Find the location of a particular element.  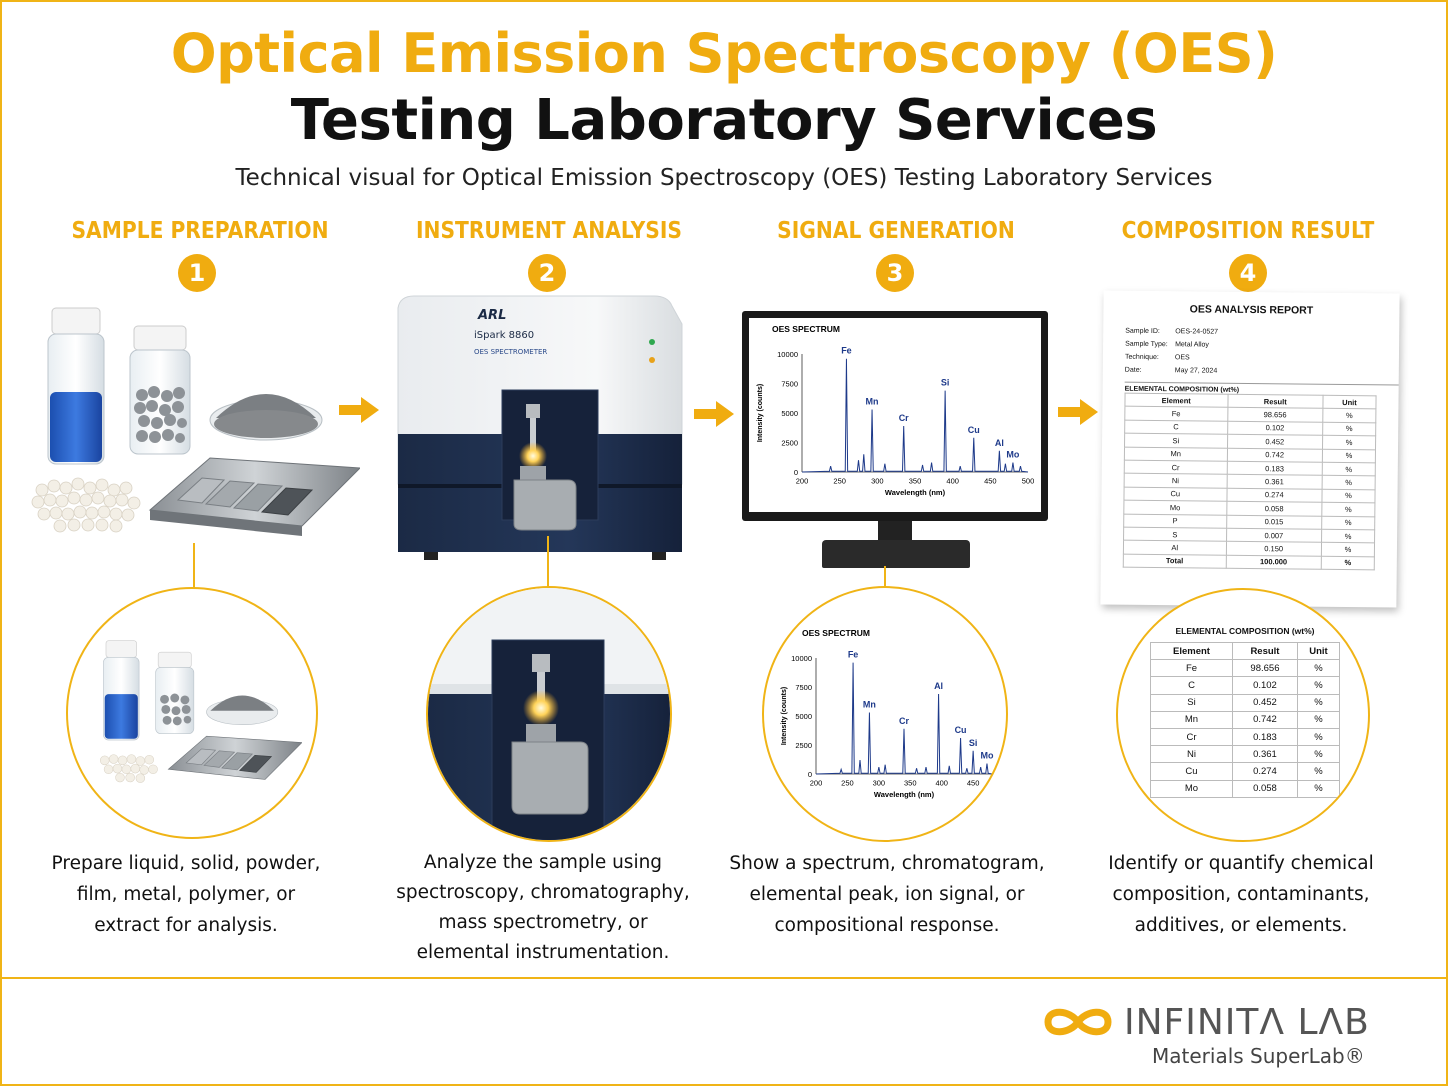

report-cell: P is located at coordinates (1175, 521).